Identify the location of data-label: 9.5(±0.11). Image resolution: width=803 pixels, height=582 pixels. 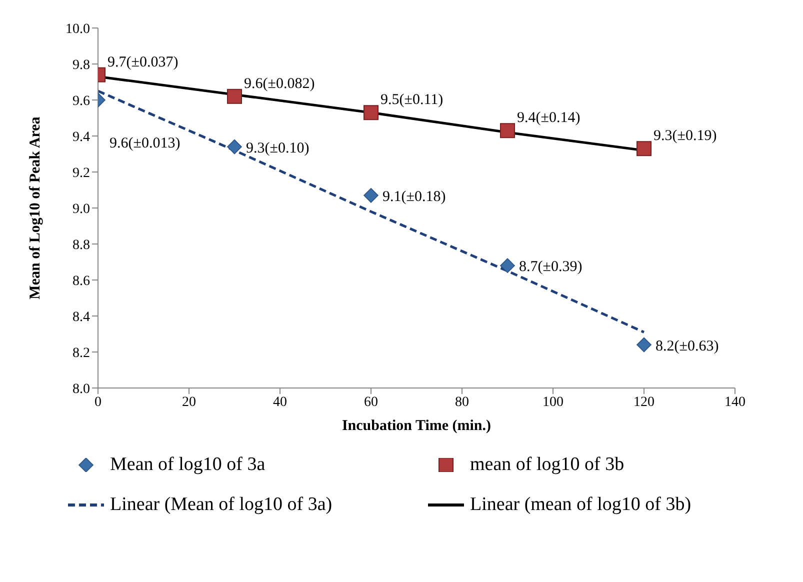
(412, 100).